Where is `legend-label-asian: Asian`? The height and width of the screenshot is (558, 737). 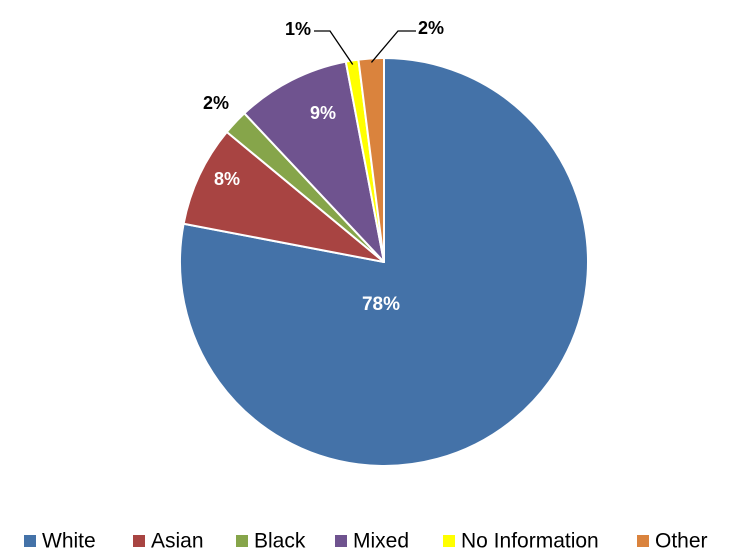 legend-label-asian: Asian is located at coordinates (177, 541).